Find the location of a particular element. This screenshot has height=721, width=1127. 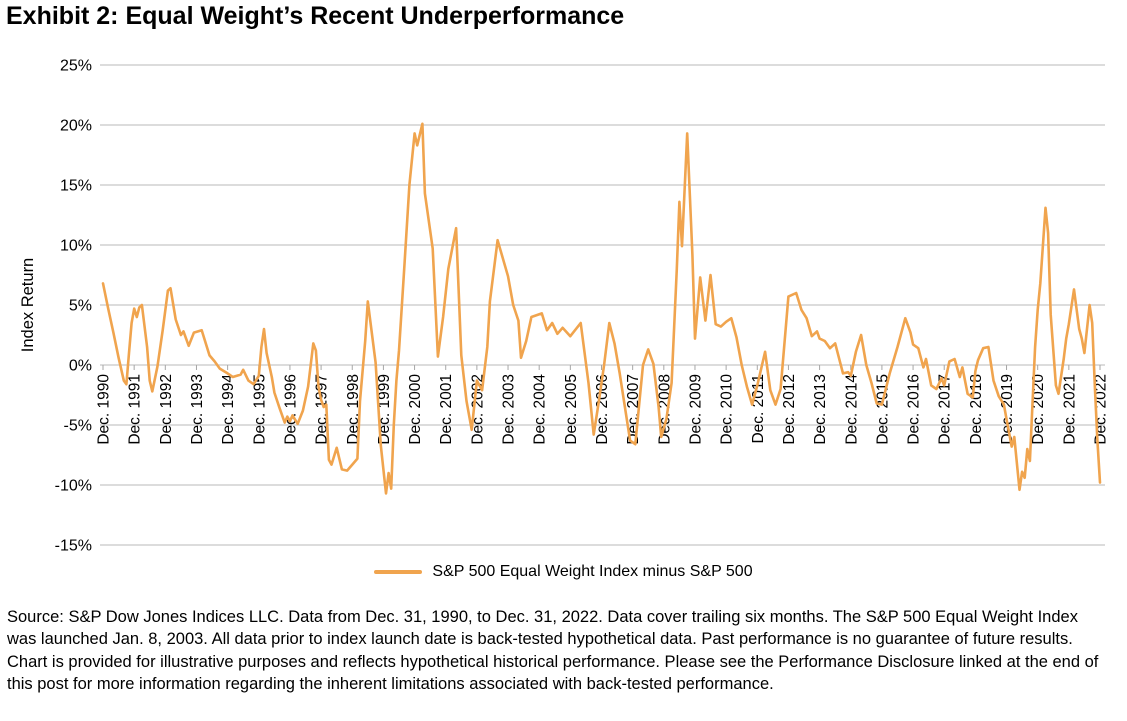

x-tick-label: Dec. 2002 is located at coordinates (477, 409).